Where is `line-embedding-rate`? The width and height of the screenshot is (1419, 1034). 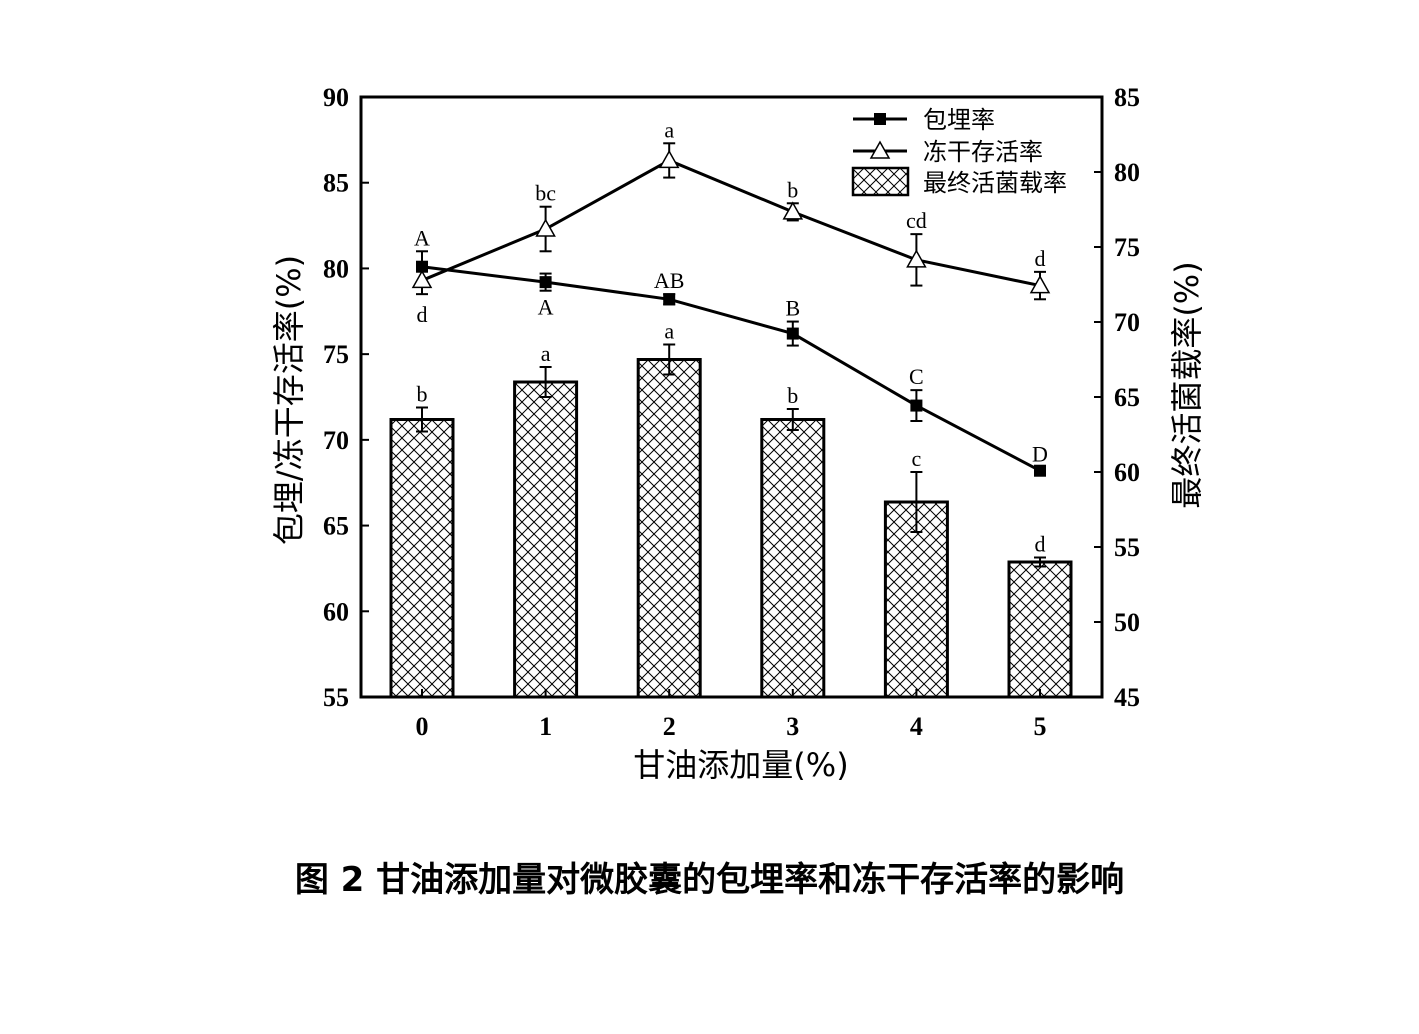 line-embedding-rate is located at coordinates (731, 369).